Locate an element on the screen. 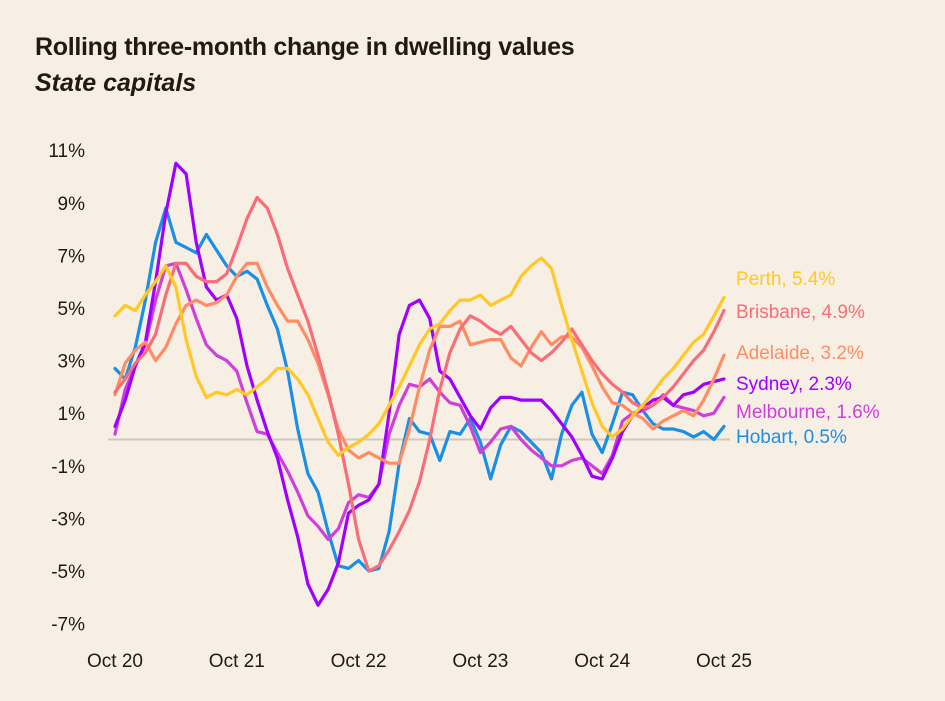  end-label-sydney: Sydney, 2.3% is located at coordinates (794, 384).